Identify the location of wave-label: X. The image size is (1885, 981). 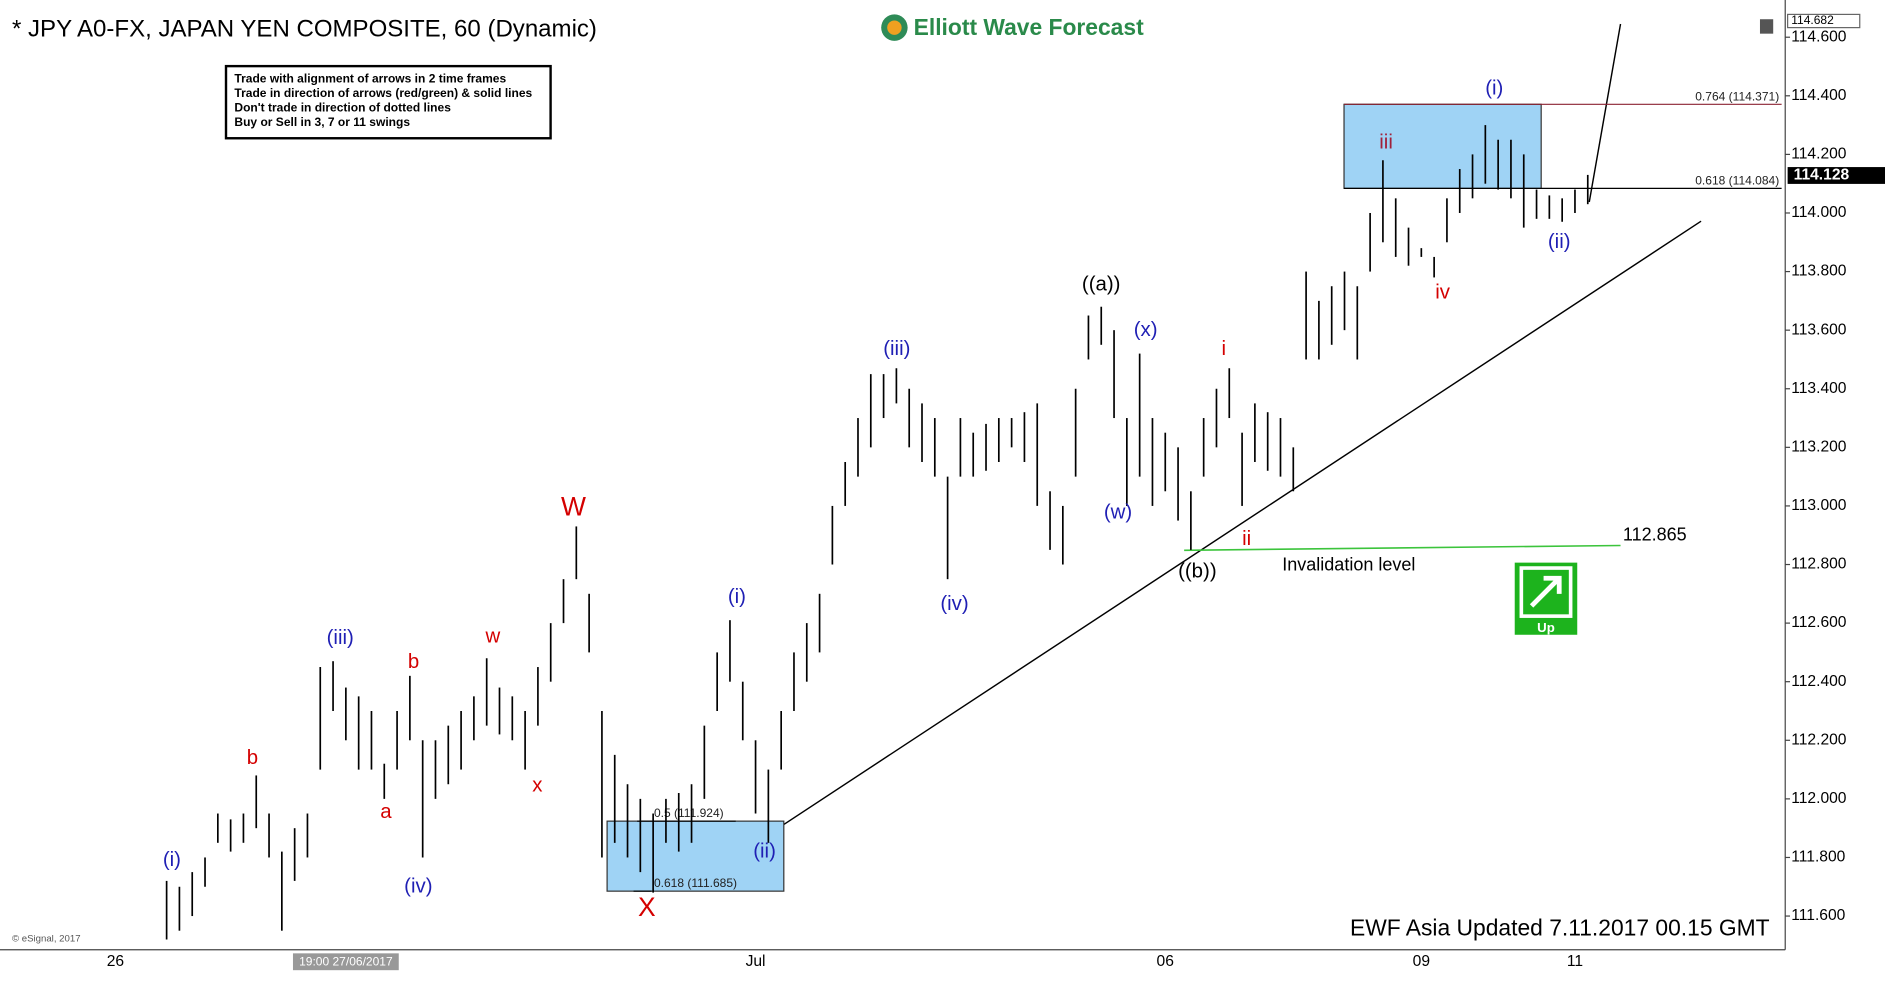
(647, 907).